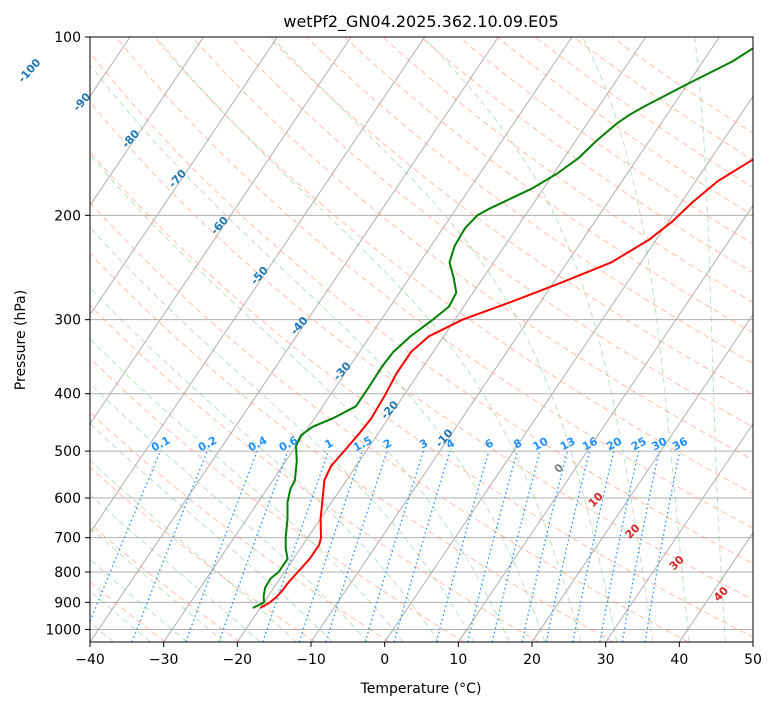 Image resolution: width=775 pixels, height=708 pixels. What do you see at coordinates (420, 22) in the screenshot?
I see `chart-title: wetPf2_GN04.2025.362.10.09.E05` at bounding box center [420, 22].